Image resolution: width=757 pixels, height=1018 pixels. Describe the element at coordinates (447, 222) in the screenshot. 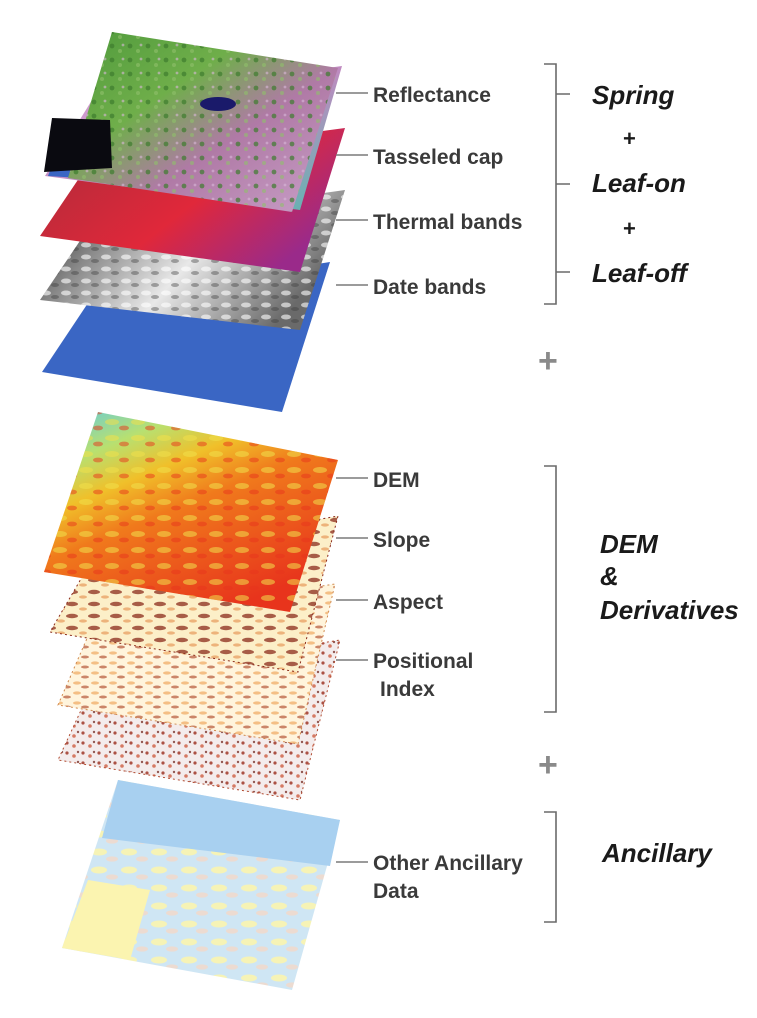

I see `label-thermal-bands: Thermal bands` at that location.